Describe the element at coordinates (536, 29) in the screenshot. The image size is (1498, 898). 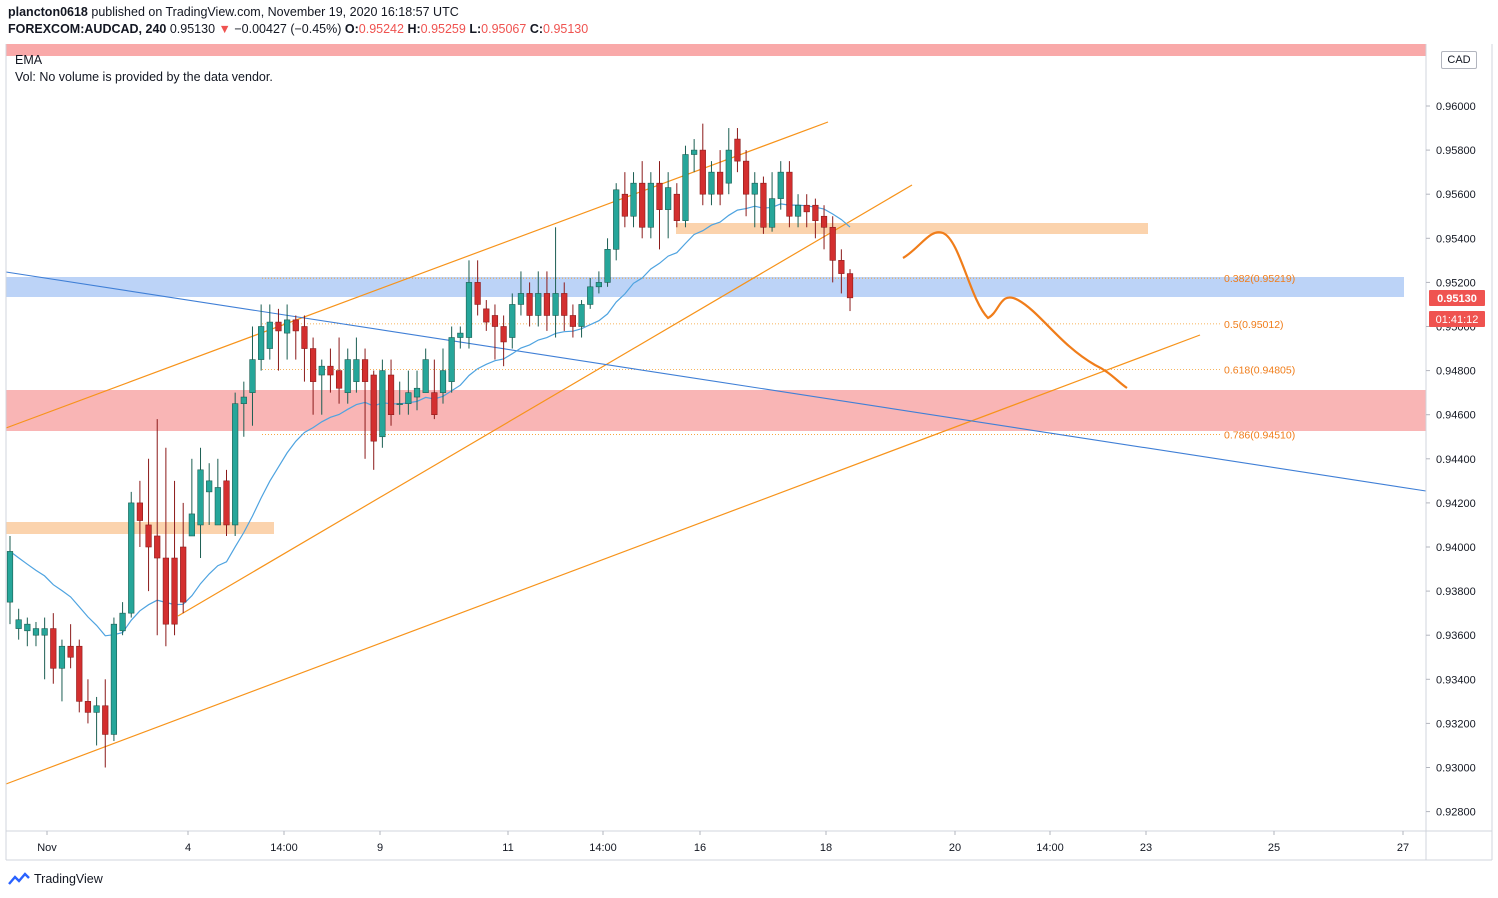
I see `close-label: C:` at that location.